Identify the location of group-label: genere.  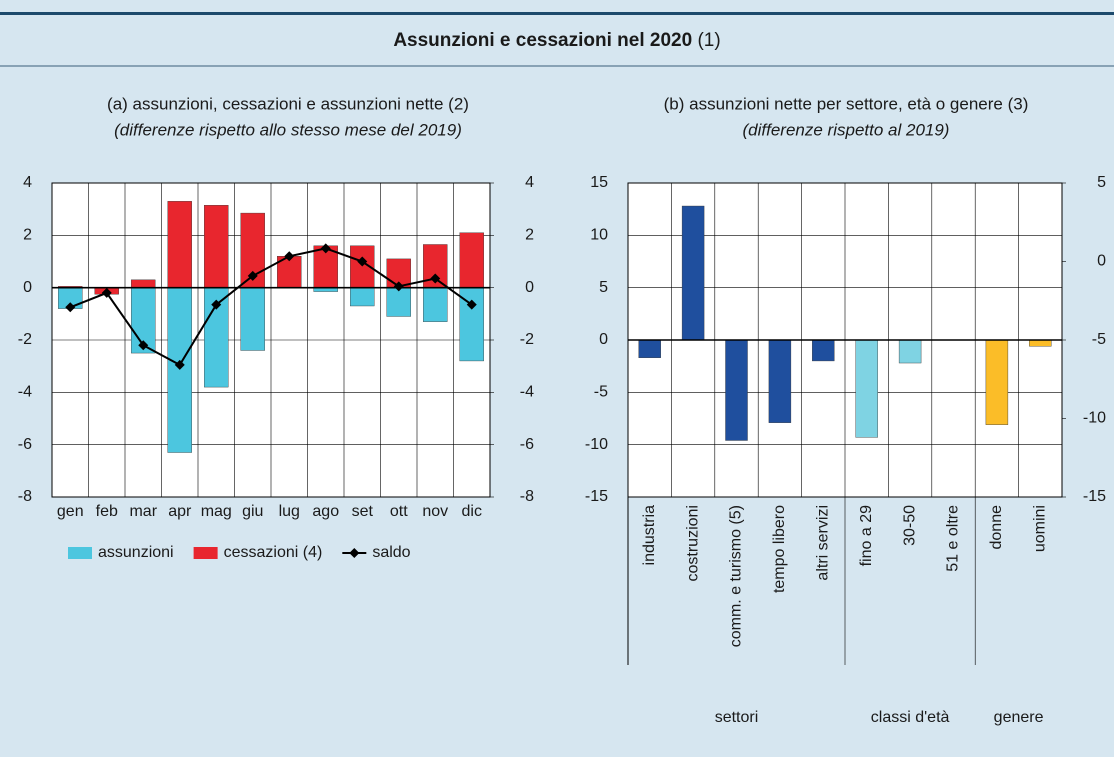
(1019, 717).